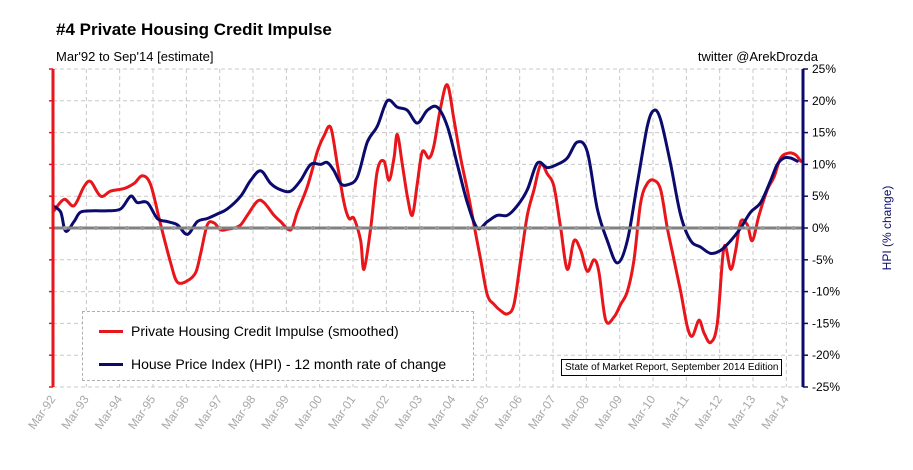  What do you see at coordinates (708, 411) in the screenshot?
I see `x-tick-label: Mar-12` at bounding box center [708, 411].